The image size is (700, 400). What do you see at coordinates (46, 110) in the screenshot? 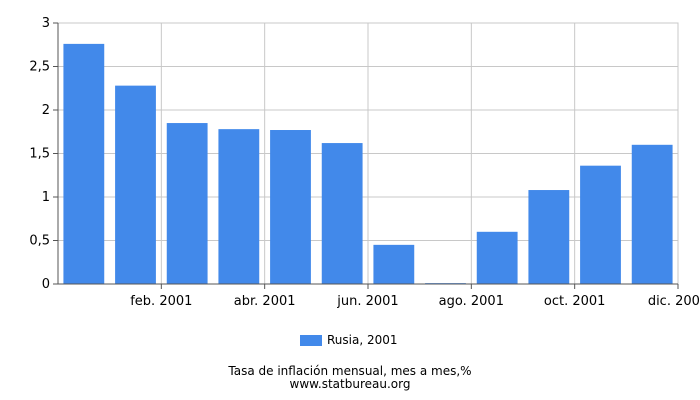
I see `y-tick-label: 2` at bounding box center [46, 110].